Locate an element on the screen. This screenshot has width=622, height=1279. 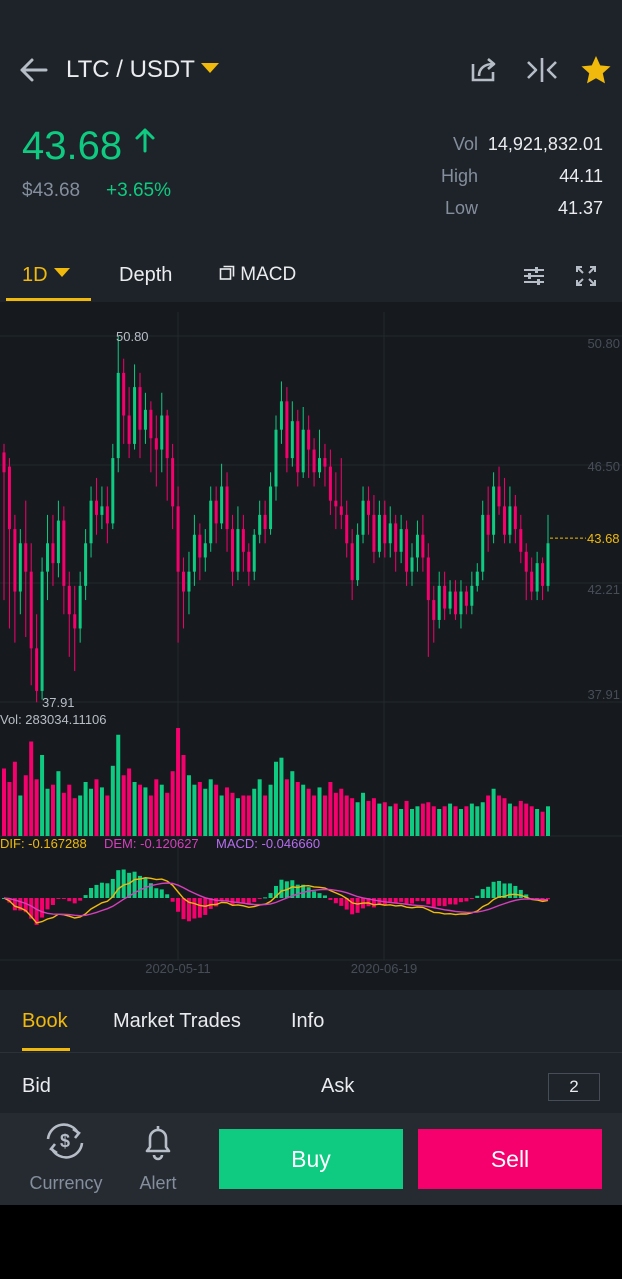
alert-label: Alert is located at coordinates (158, 1183).